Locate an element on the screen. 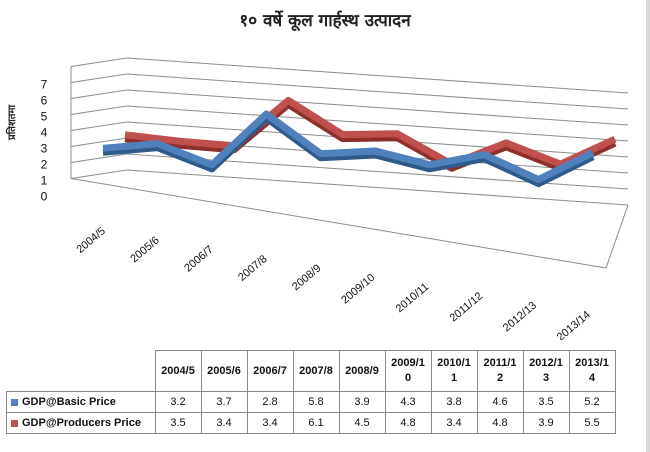  table-value-cell: 6.1 is located at coordinates (316, 423).